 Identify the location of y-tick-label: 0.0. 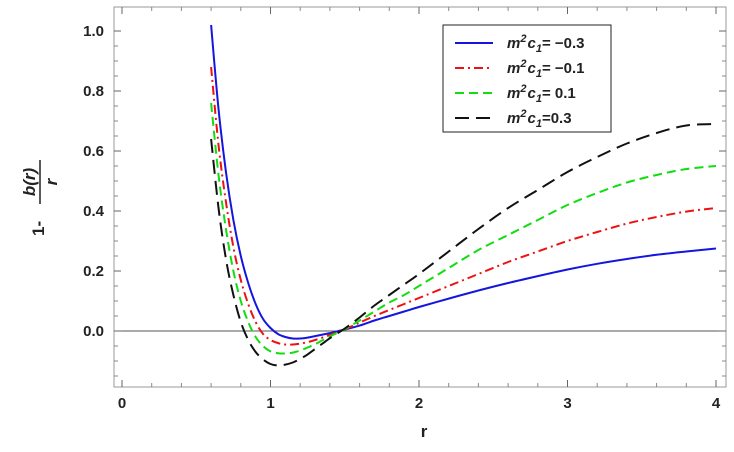
(93, 331).